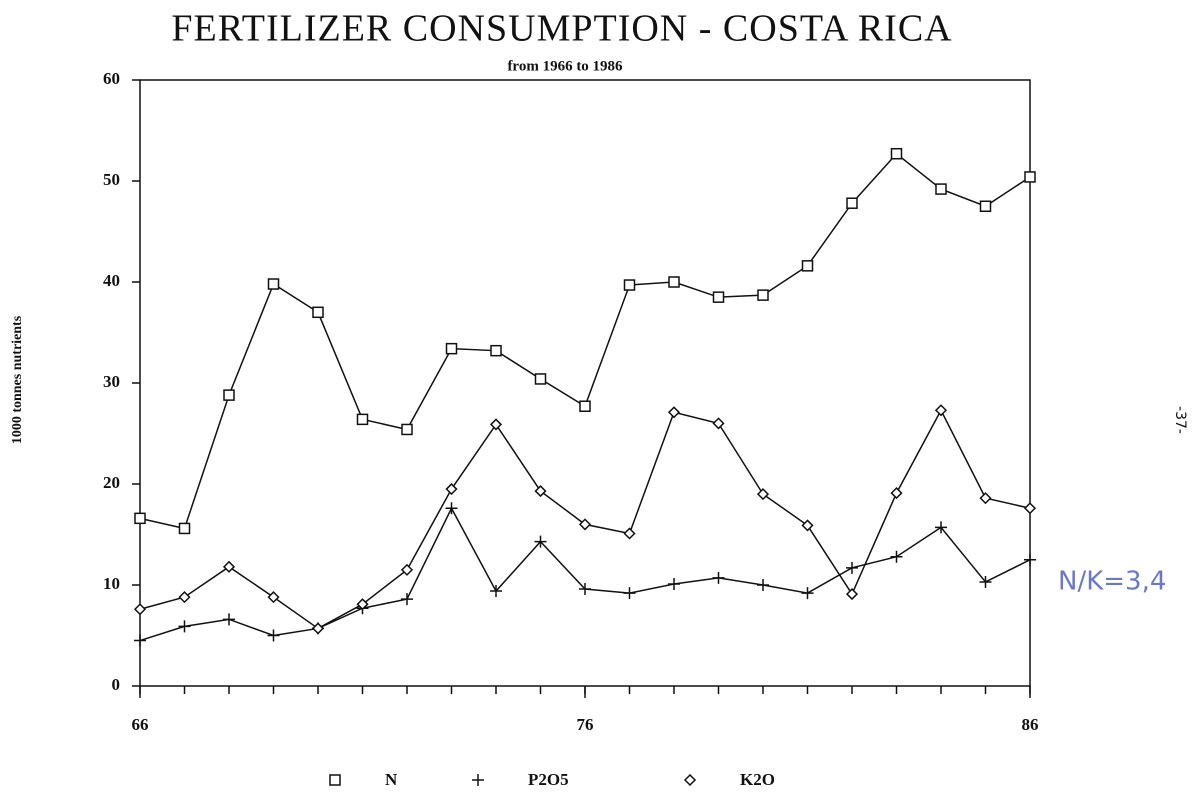 The width and height of the screenshot is (1192, 810). I want to click on handwritten-note: N/K=3,4, so click(1112, 582).